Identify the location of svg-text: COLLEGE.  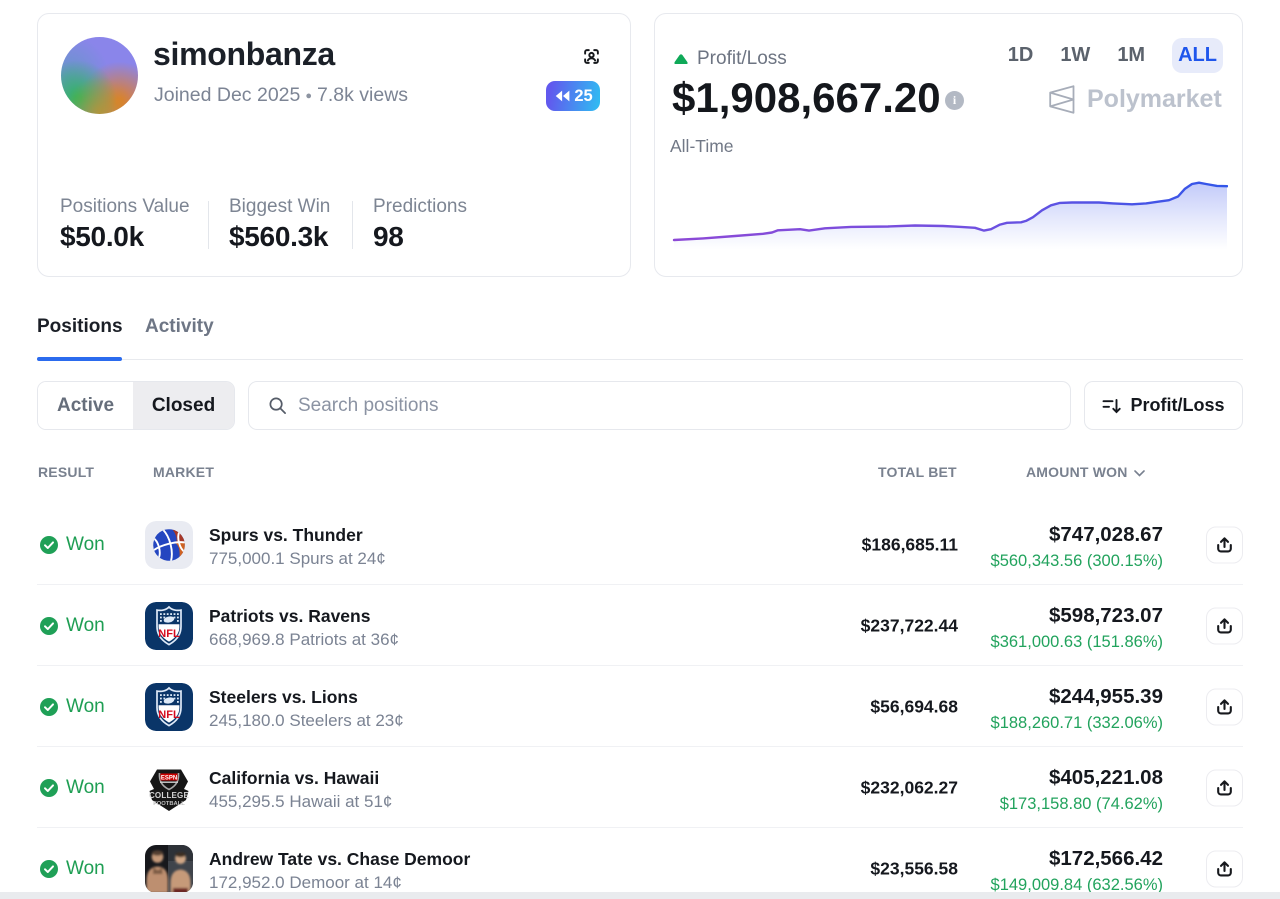
(169, 795).